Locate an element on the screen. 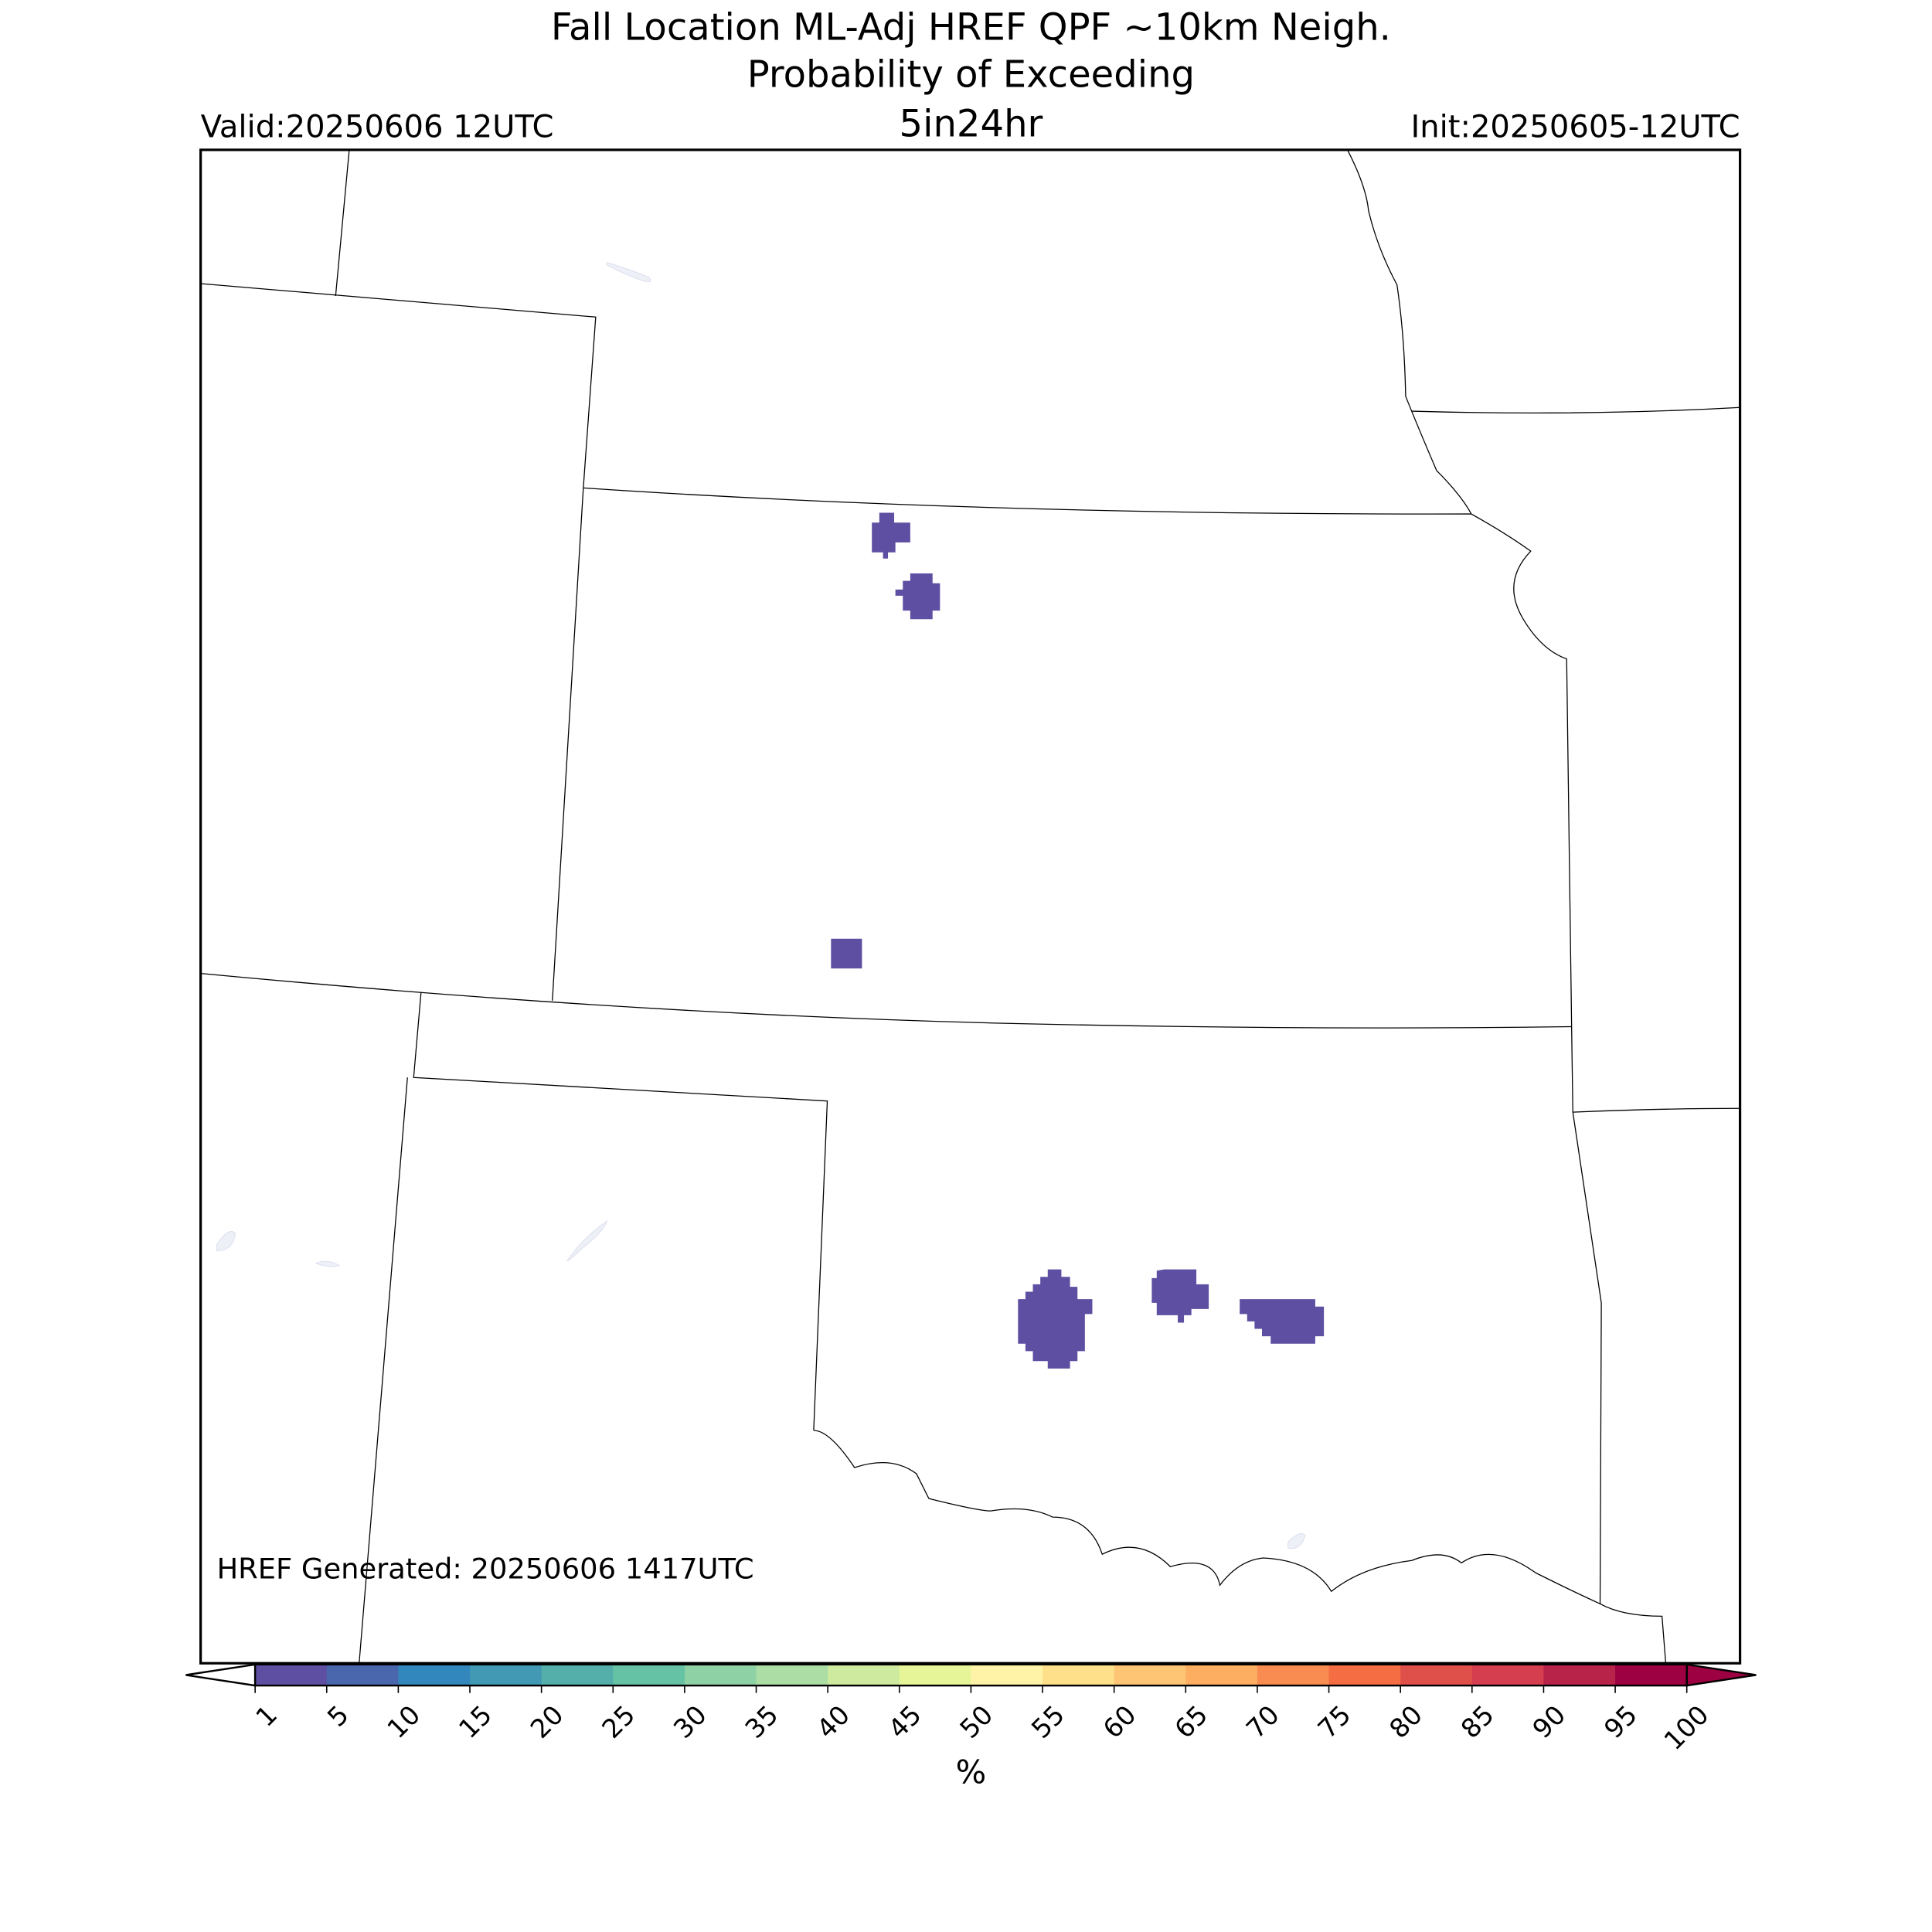 This screenshot has height=1932, width=1932. colorbar-tick-label: 15 is located at coordinates (475, 1722).